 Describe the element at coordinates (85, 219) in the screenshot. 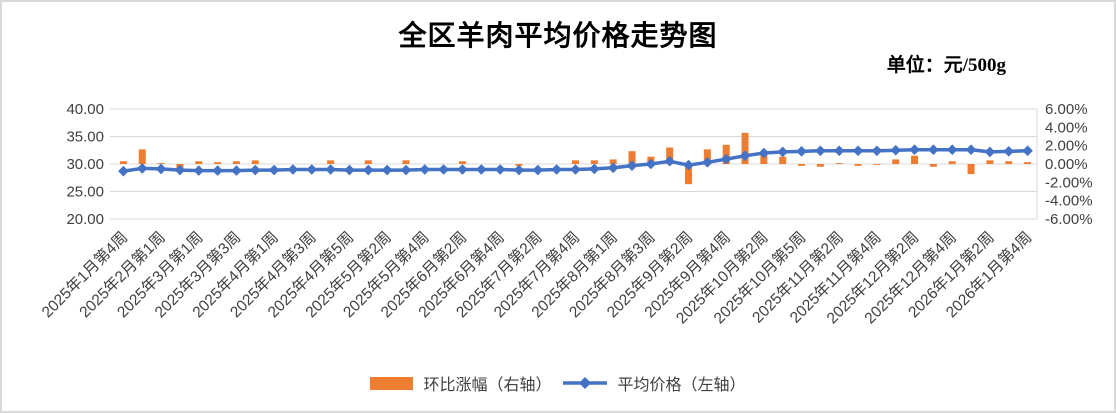

I see `y-axis-left-tick-label: 20.00` at that location.